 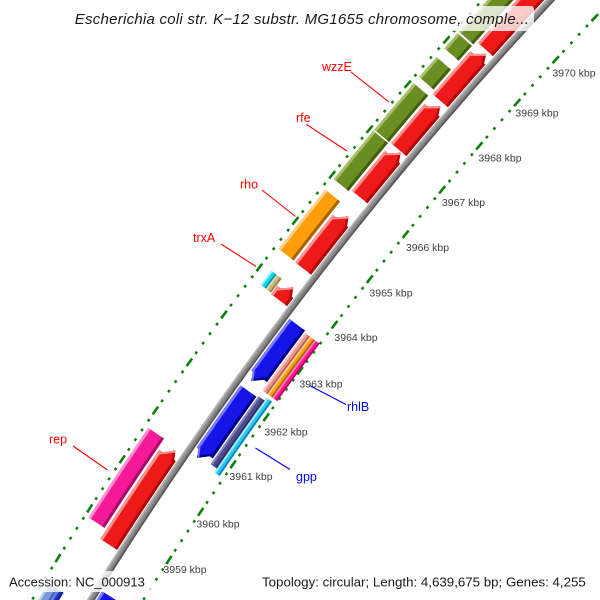 What do you see at coordinates (499, 159) in the screenshot?
I see `svg-text: 3968 kbp` at bounding box center [499, 159].